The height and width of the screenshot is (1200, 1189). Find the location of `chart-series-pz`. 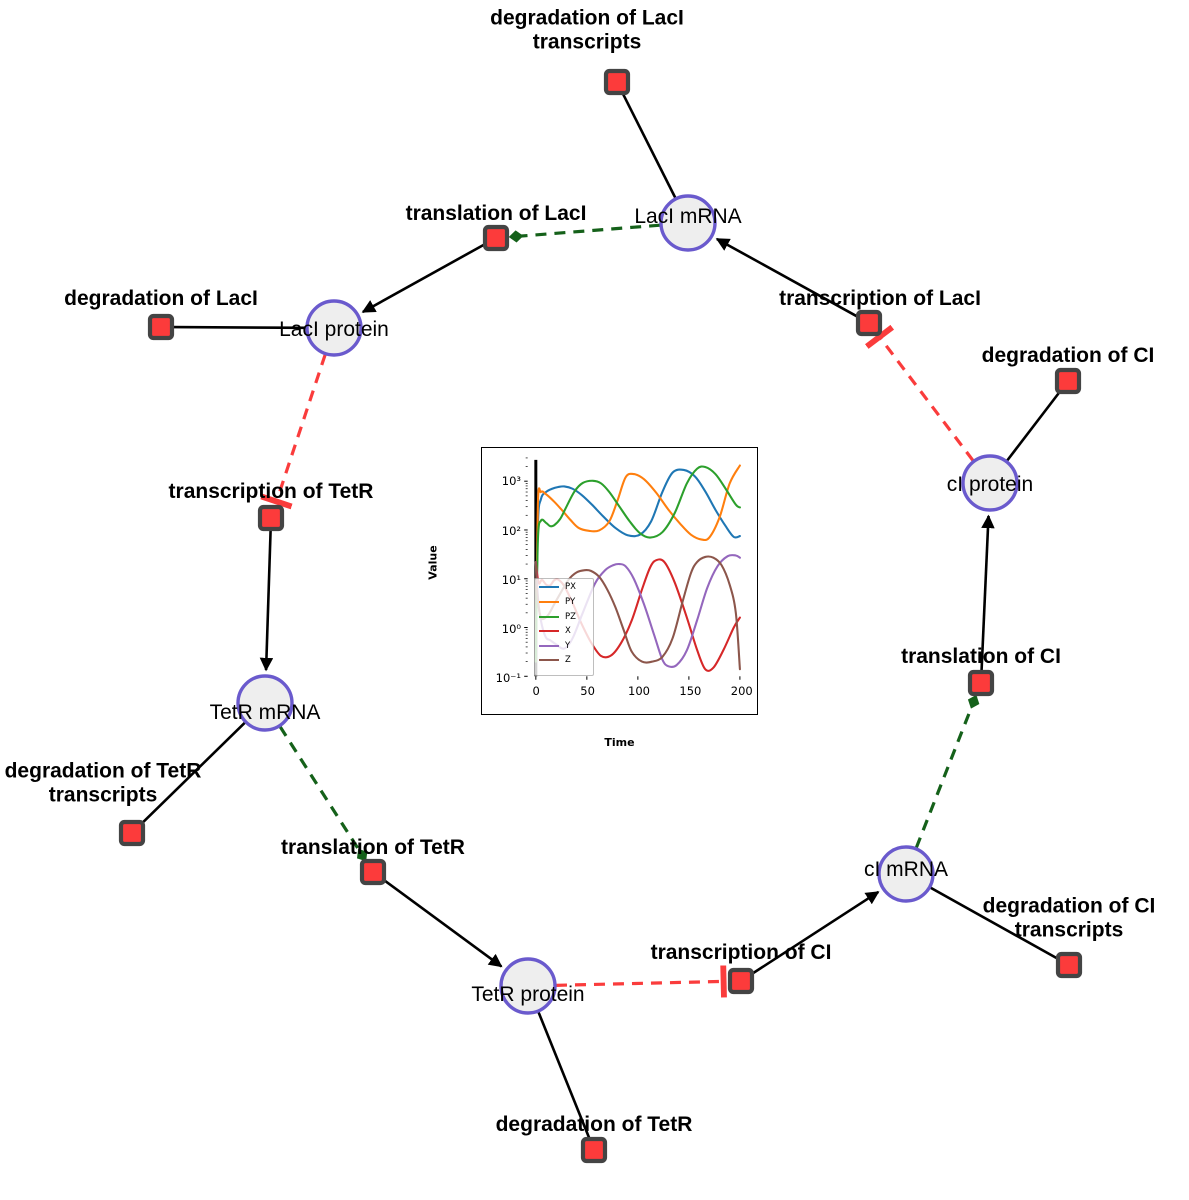

chart-series-pz is located at coordinates (637, 564).